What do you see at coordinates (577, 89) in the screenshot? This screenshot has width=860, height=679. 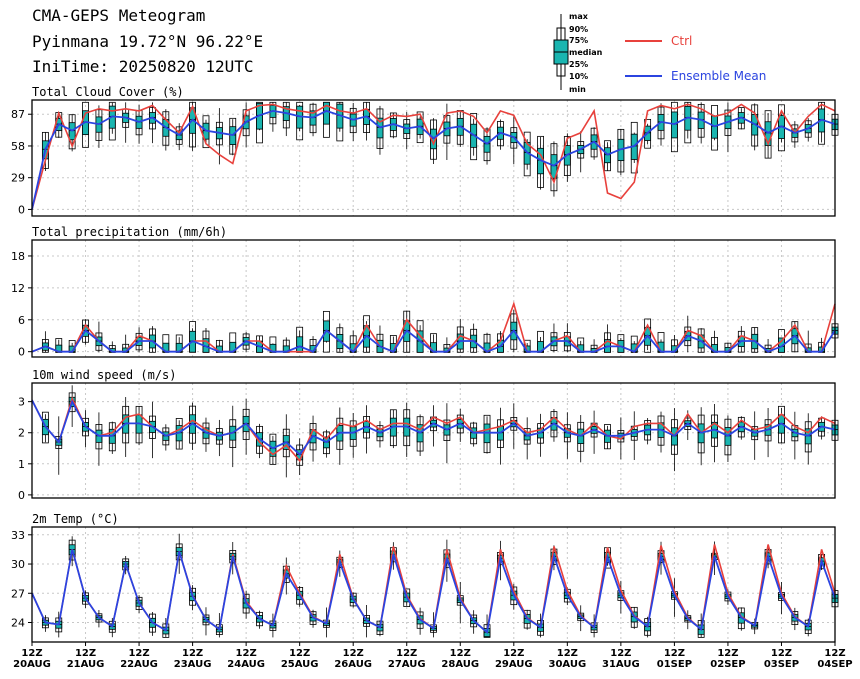 I see `legend-box-label: min` at bounding box center [577, 89].